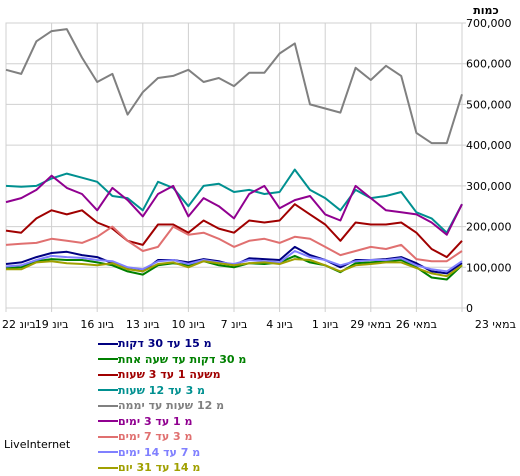 Image resolution: width=520 pixels, height=476 pixels. Describe the element at coordinates (270, 468) in the screenshot. I see `legend-item: מ 14 עד 31 יום` at that location.